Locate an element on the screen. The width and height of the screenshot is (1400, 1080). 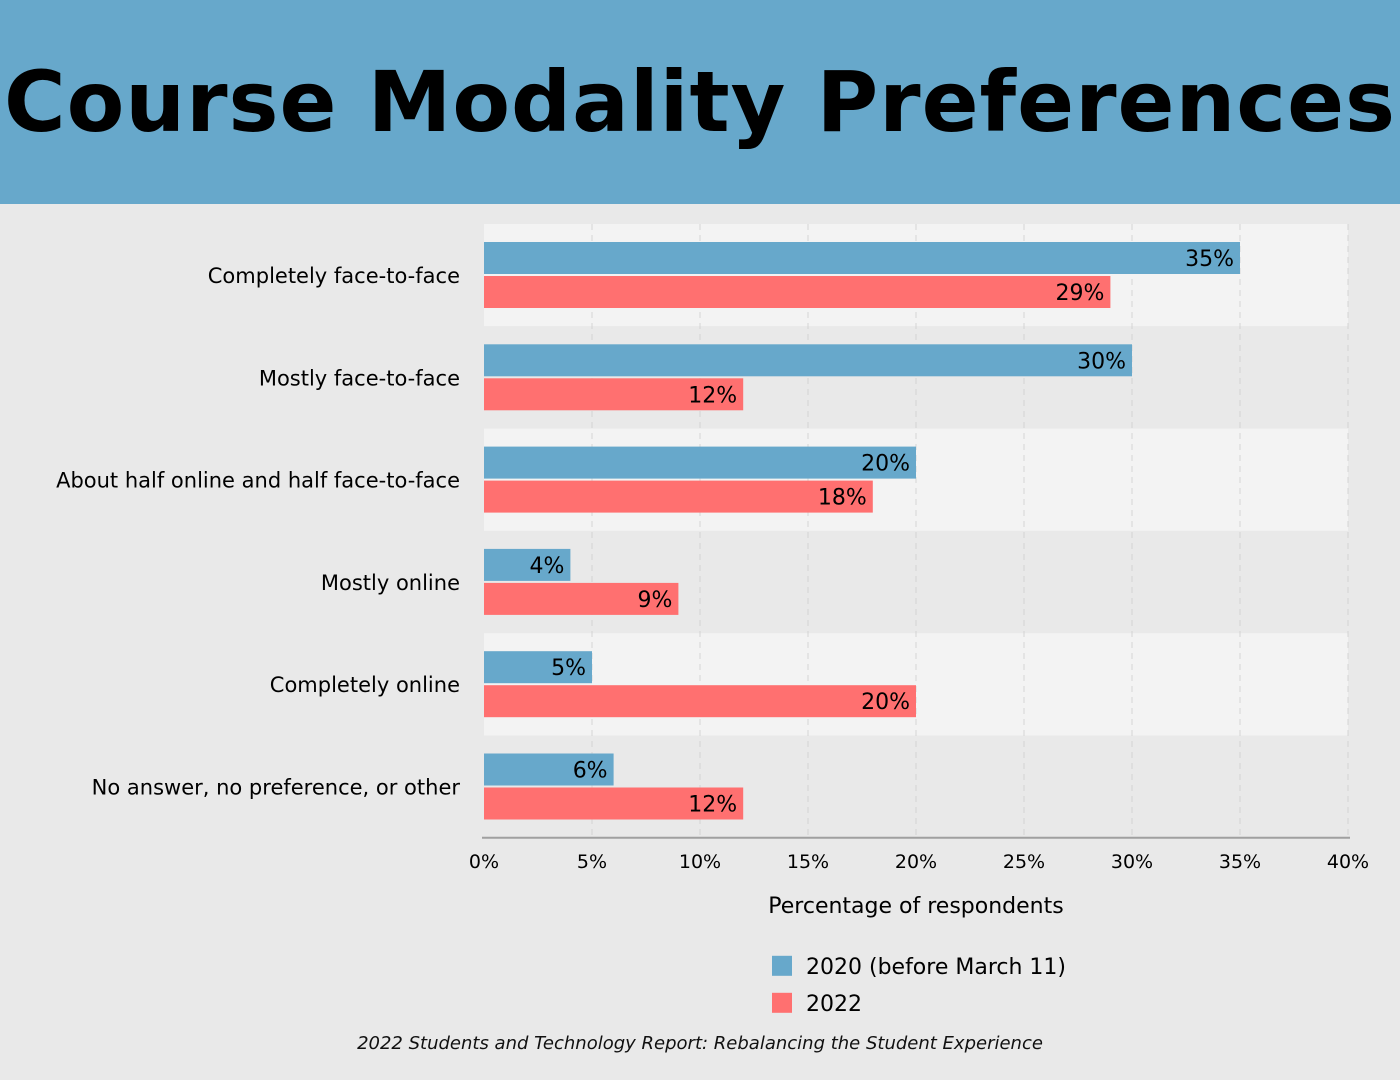
data-label: 35% is located at coordinates (1209, 259).